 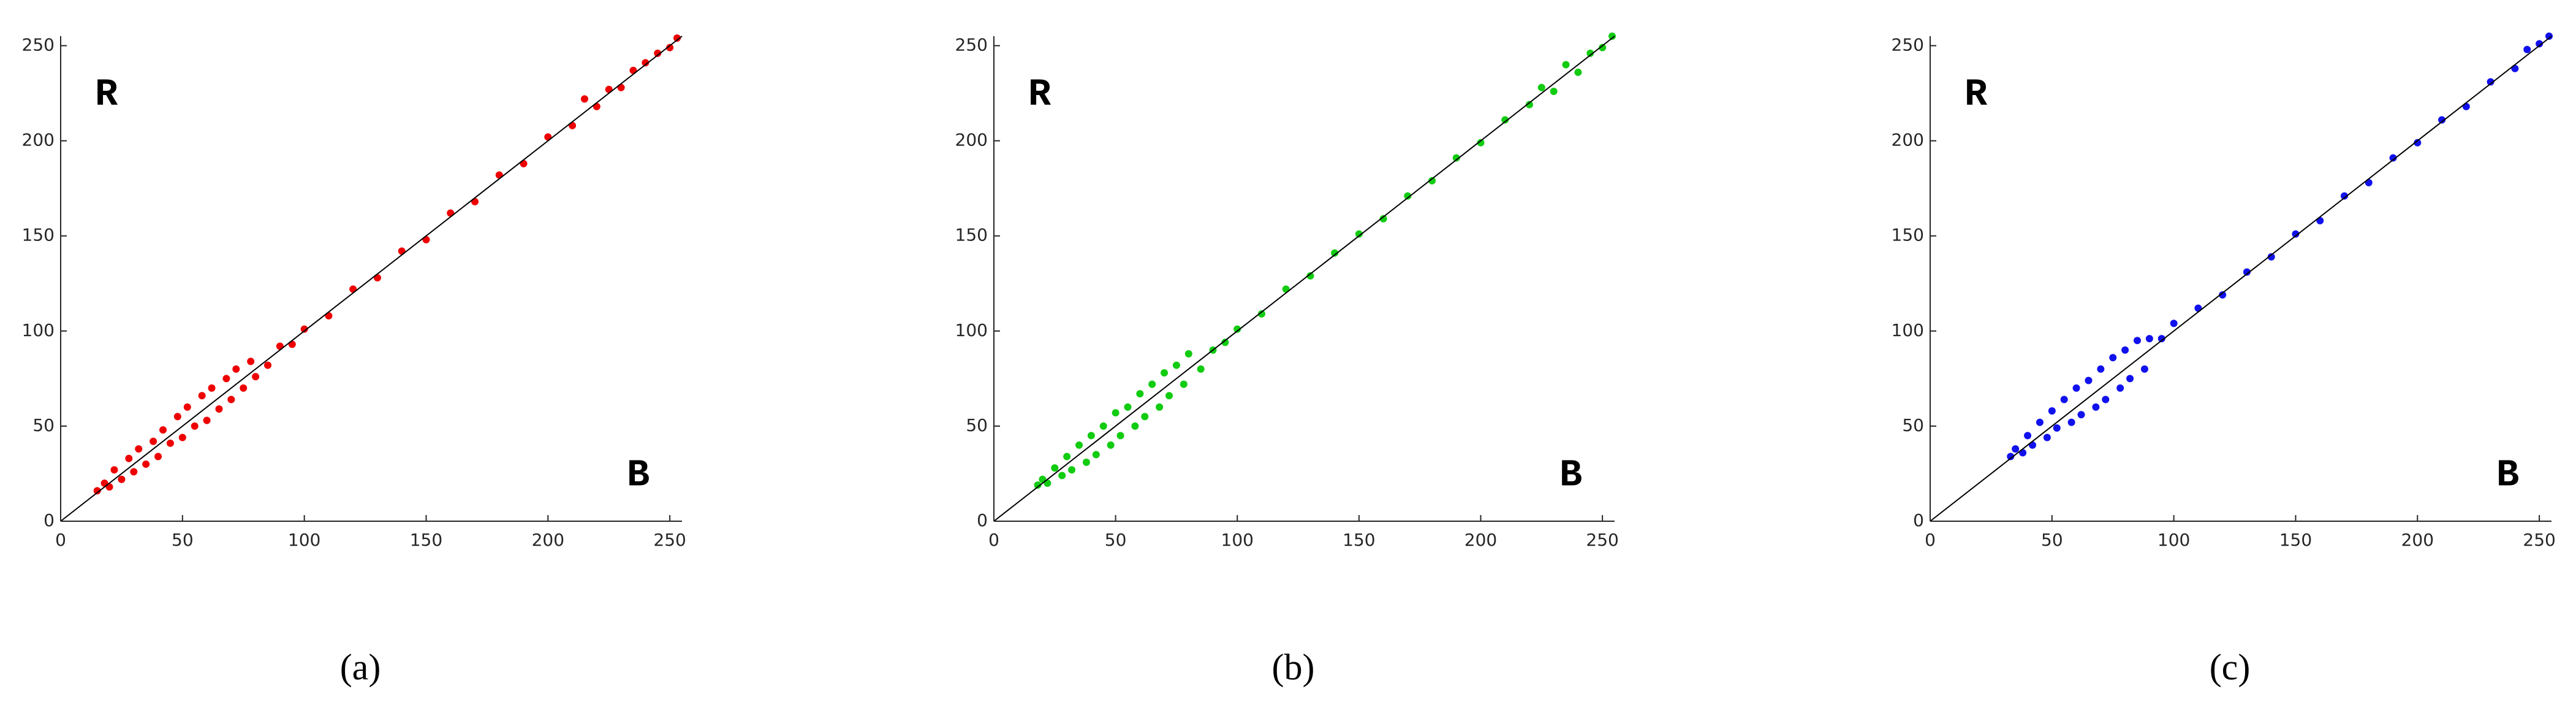 What do you see at coordinates (548, 540) in the screenshot?
I see `x-tick-label: 200` at bounding box center [548, 540].